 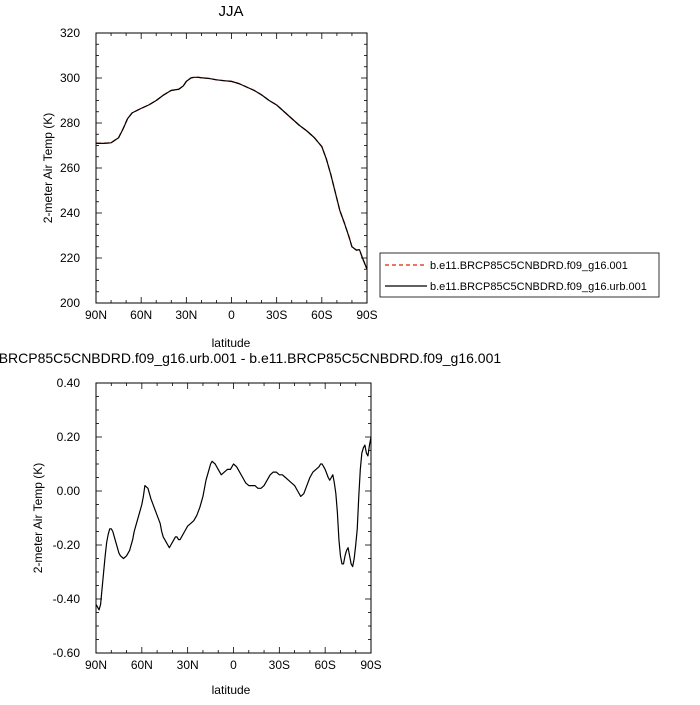 I want to click on top-x-tick-label: 30N, so click(x=186, y=315).